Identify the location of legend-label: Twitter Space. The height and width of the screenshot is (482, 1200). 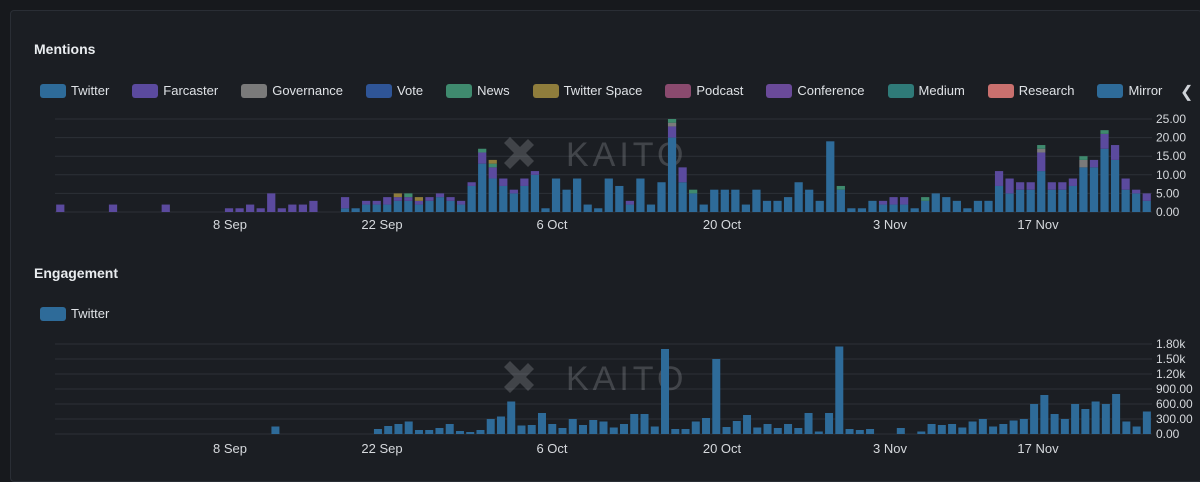
(603, 90).